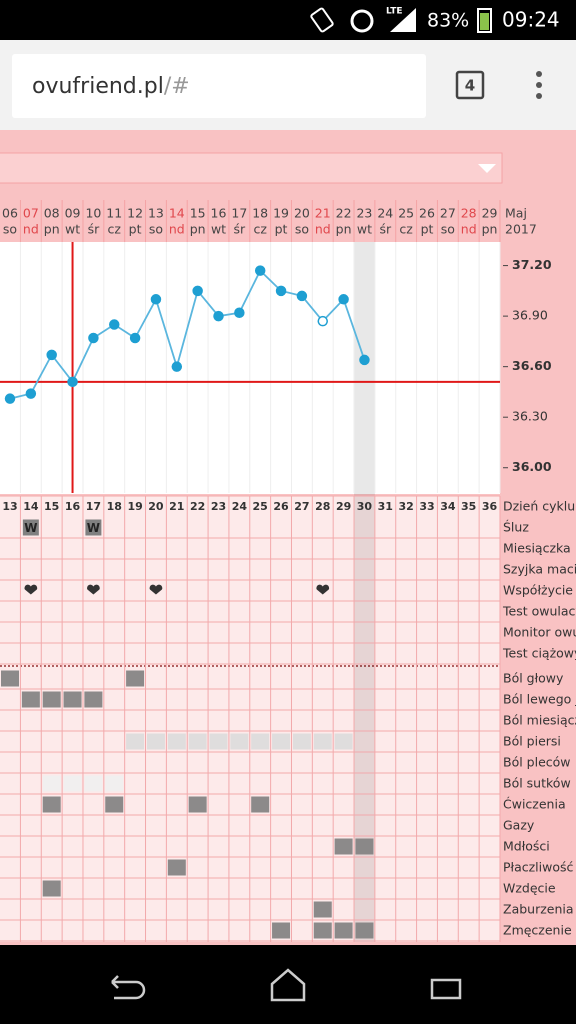 The height and width of the screenshot is (1024, 576). What do you see at coordinates (281, 213) in the screenshot?
I see `date-label: 19` at bounding box center [281, 213].